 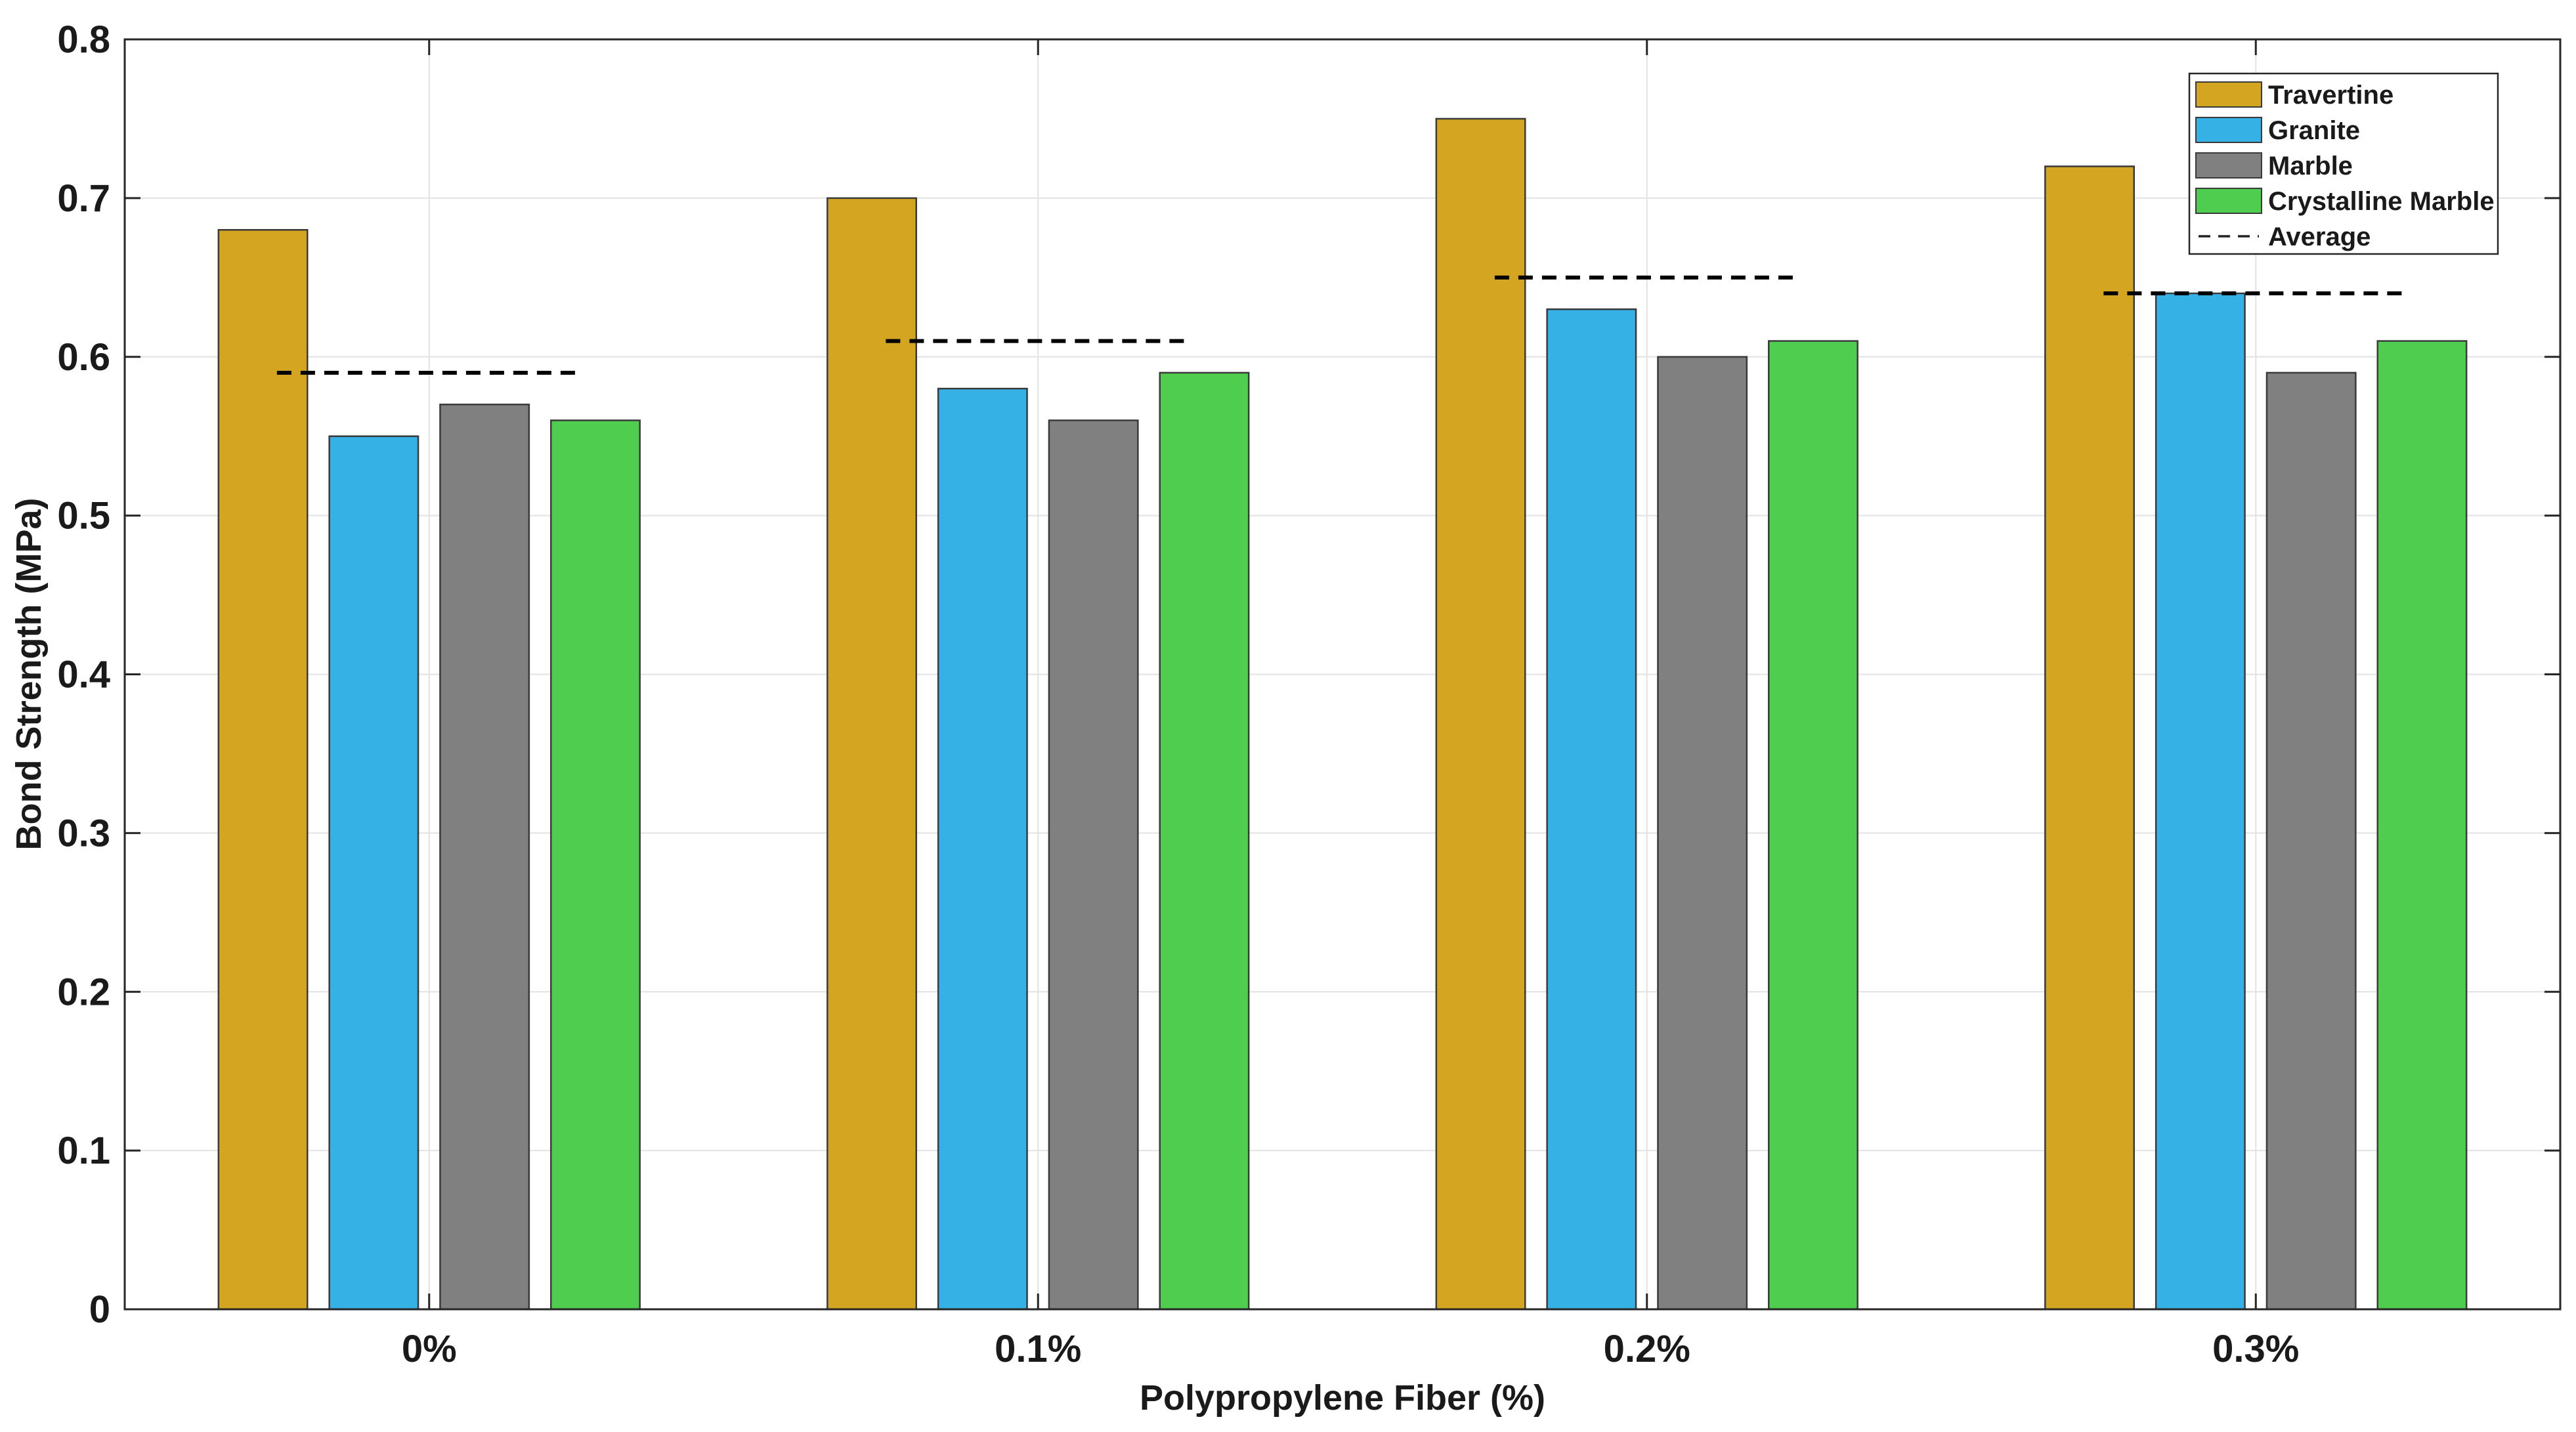 What do you see at coordinates (1038, 1349) in the screenshot?
I see `x-tick-label: 0.1%` at bounding box center [1038, 1349].